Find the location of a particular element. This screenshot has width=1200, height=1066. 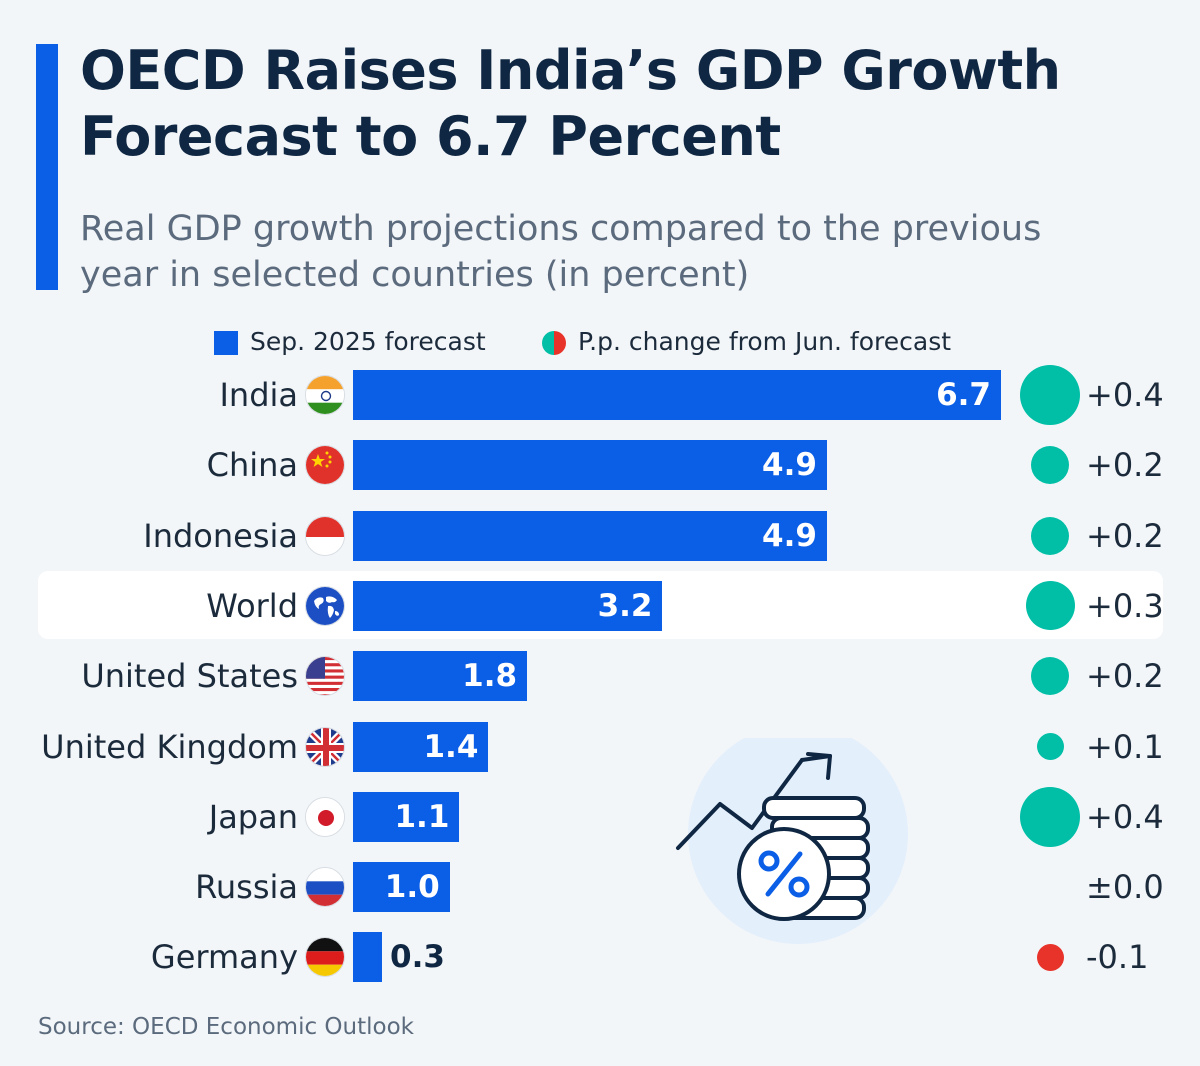

bar-value-label: 1.8 is located at coordinates (490, 676).